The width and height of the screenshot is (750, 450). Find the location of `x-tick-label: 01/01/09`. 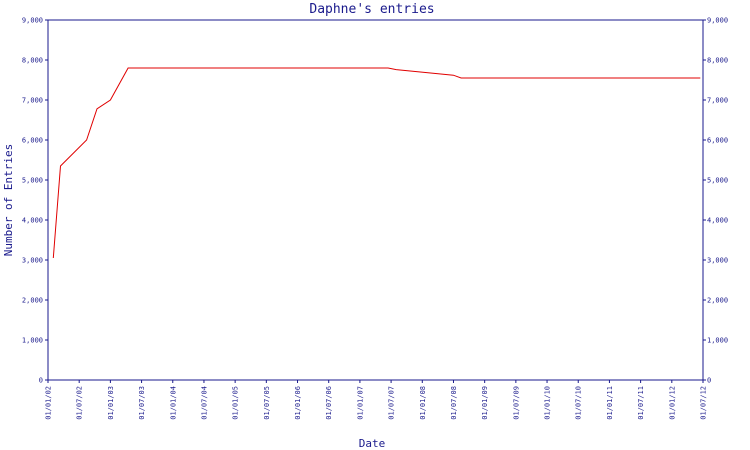

x-tick-label: 01/01/09 is located at coordinates (485, 403).